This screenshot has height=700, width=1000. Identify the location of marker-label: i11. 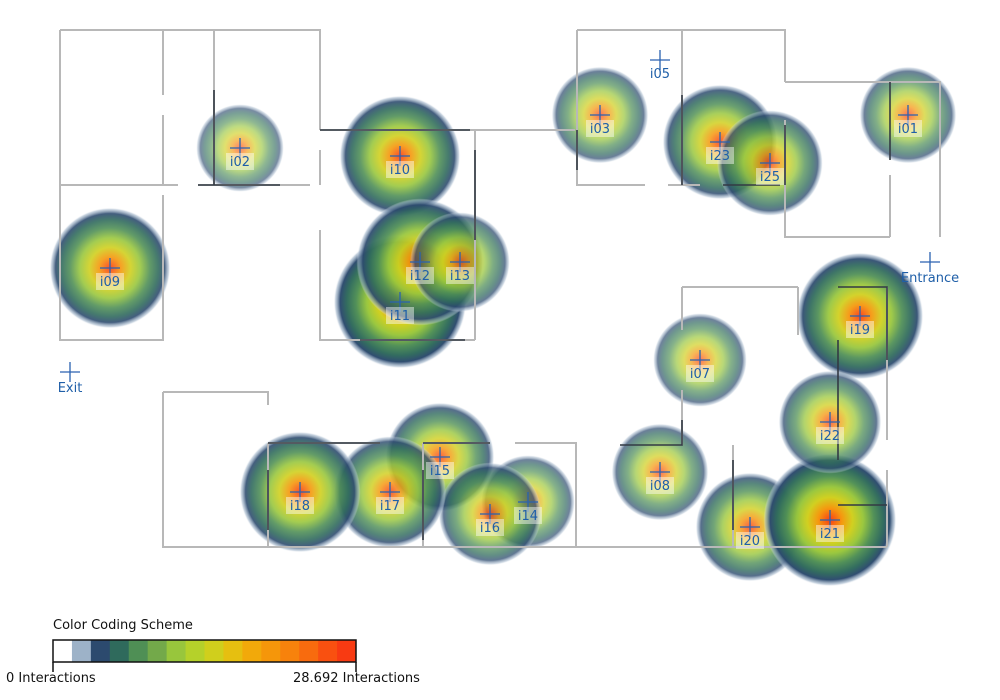
(400, 316).